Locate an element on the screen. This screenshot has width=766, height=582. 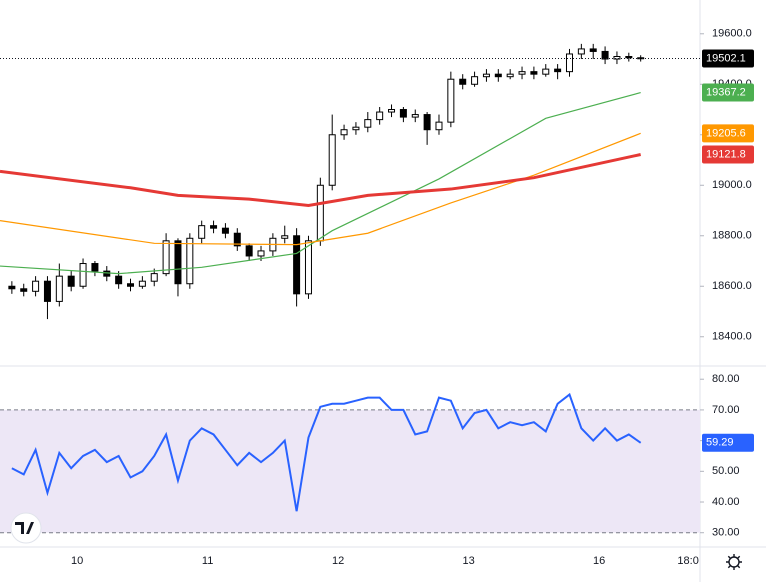
ma-last-value: 19367.2 is located at coordinates (726, 92).